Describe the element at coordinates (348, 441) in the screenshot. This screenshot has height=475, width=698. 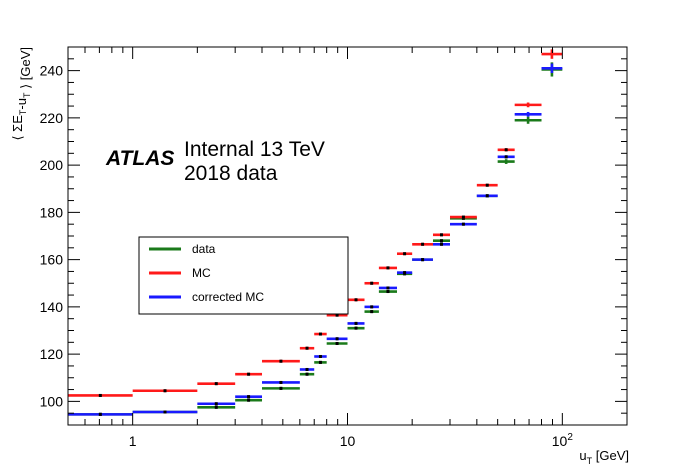
I see `x-tick-label: 10` at that location.